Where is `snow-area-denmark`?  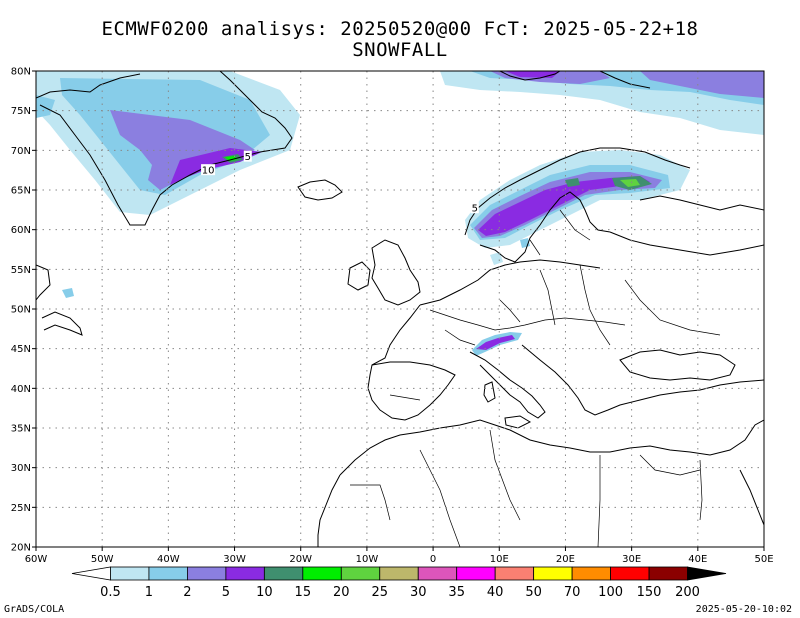
snow-area-denmark is located at coordinates (496, 258).